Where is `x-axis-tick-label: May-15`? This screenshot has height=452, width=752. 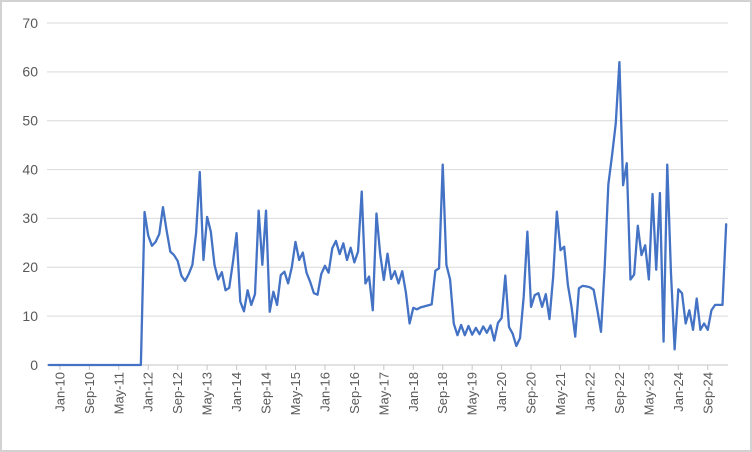 x-axis-tick-label: May-15 is located at coordinates (295, 393).